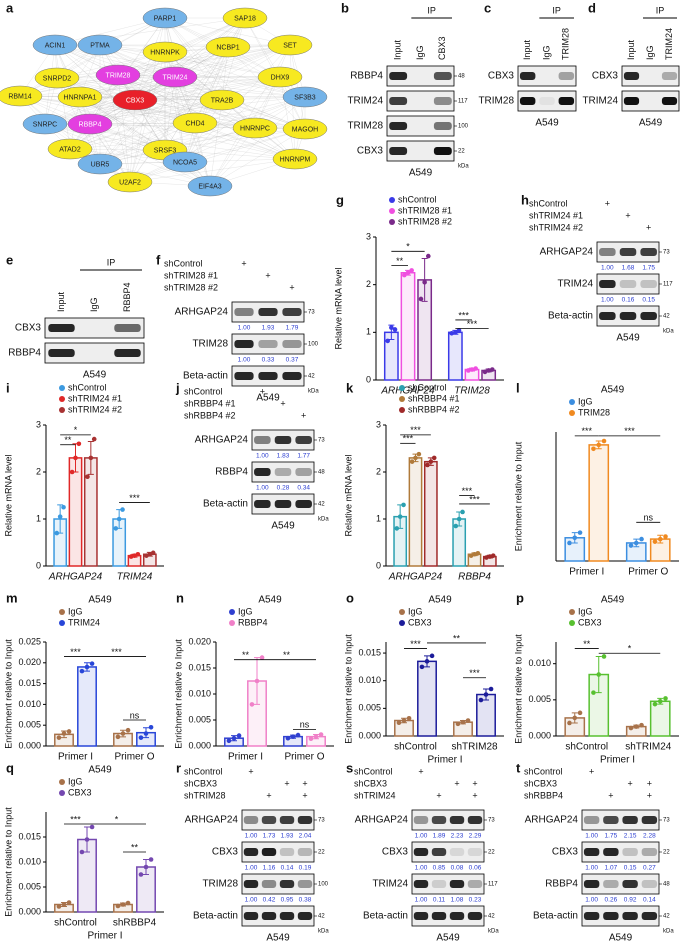 The height and width of the screenshot is (948, 685). What do you see at coordinates (135, 100) in the screenshot?
I see `node-label: CBX3` at bounding box center [135, 100].